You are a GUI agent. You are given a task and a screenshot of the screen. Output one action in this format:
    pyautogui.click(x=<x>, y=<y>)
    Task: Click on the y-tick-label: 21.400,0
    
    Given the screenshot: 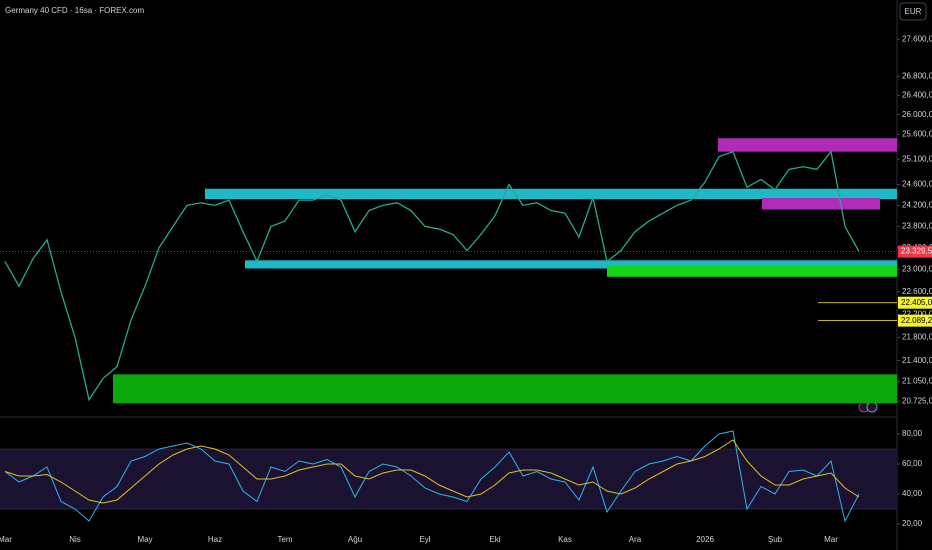 What is the action you would take?
    pyautogui.click(x=917, y=360)
    